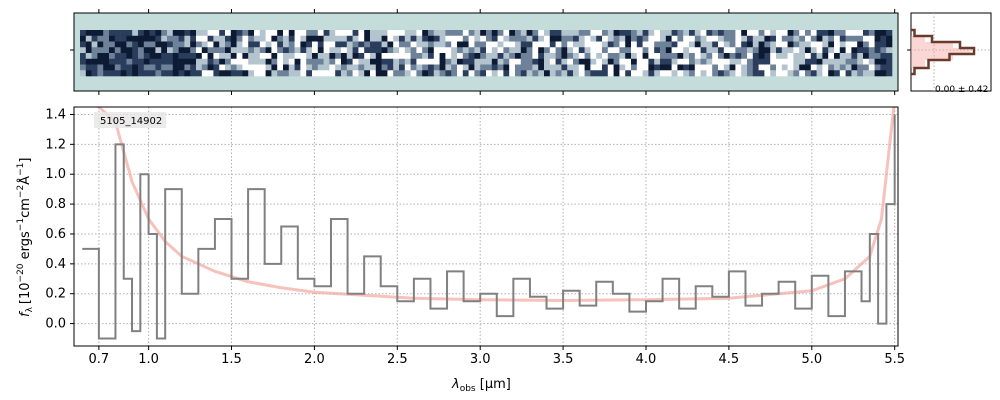 The image size is (1000, 400). What do you see at coordinates (949, 53) in the screenshot?
I see `profile-panel: 0.00 ± 0.42` at bounding box center [949, 53].